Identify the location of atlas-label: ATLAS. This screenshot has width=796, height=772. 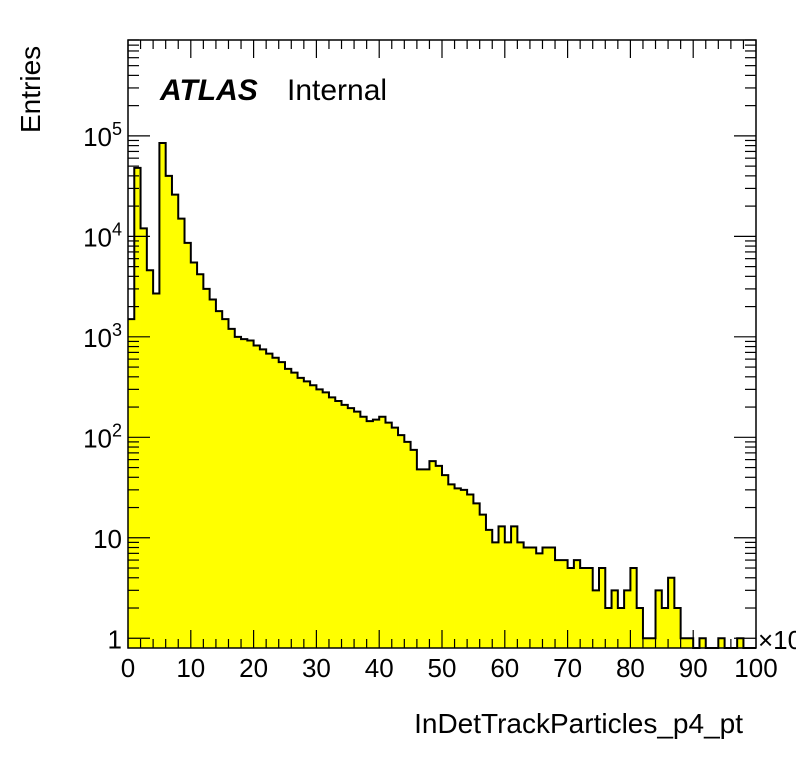
(208, 90).